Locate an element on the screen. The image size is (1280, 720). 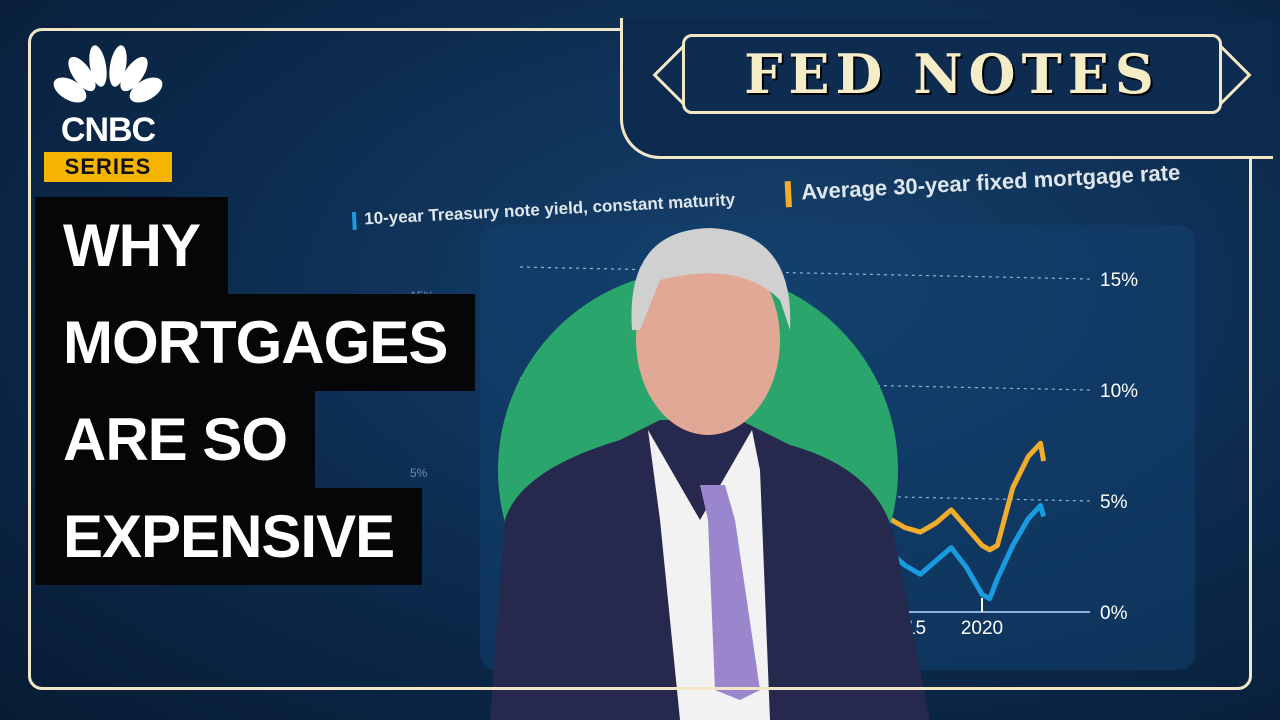
fed-notes-badge: FED NOTES is located at coordinates (952, 74).